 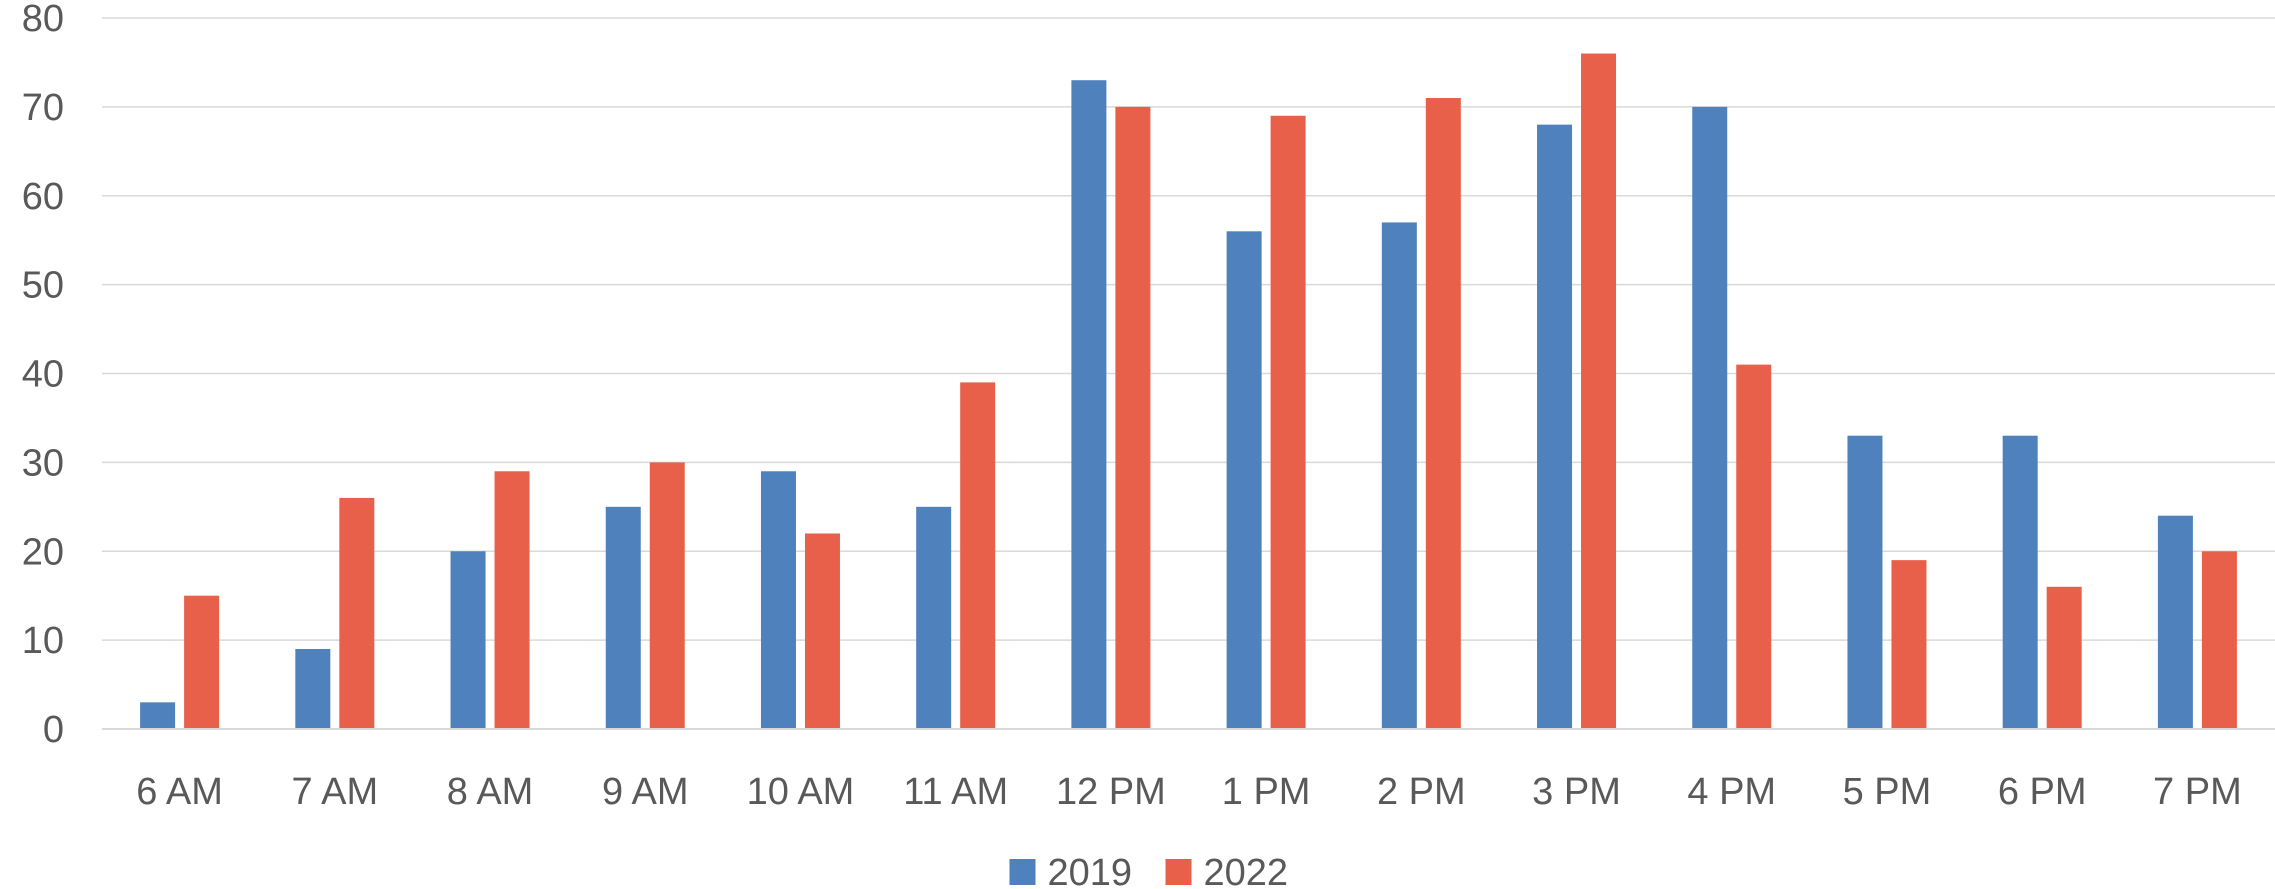 What do you see at coordinates (1133, 417) in the screenshot?
I see `bar-2022-12-pm` at bounding box center [1133, 417].